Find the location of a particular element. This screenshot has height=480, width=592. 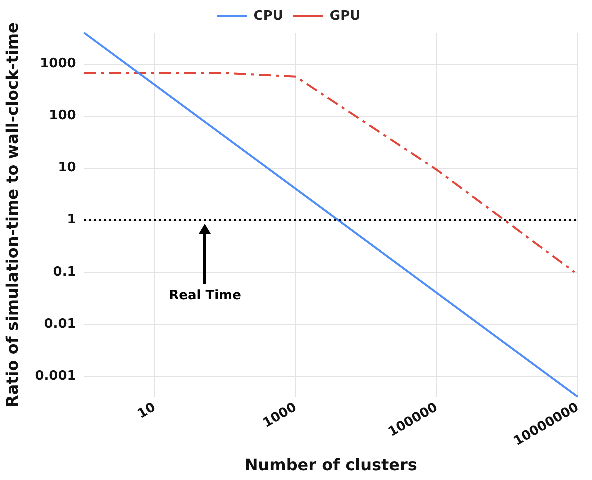

y-tick-label: 0.01 is located at coordinates (60, 324).